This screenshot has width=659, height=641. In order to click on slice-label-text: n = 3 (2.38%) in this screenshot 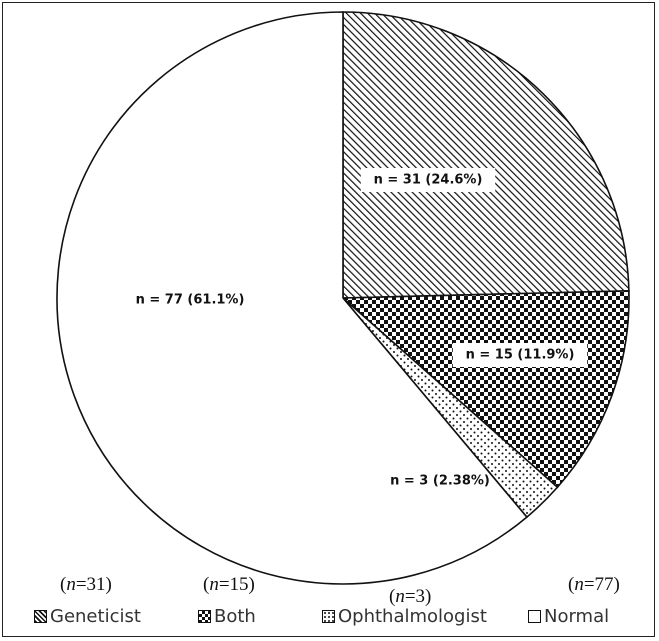, I will do `click(440, 481)`.